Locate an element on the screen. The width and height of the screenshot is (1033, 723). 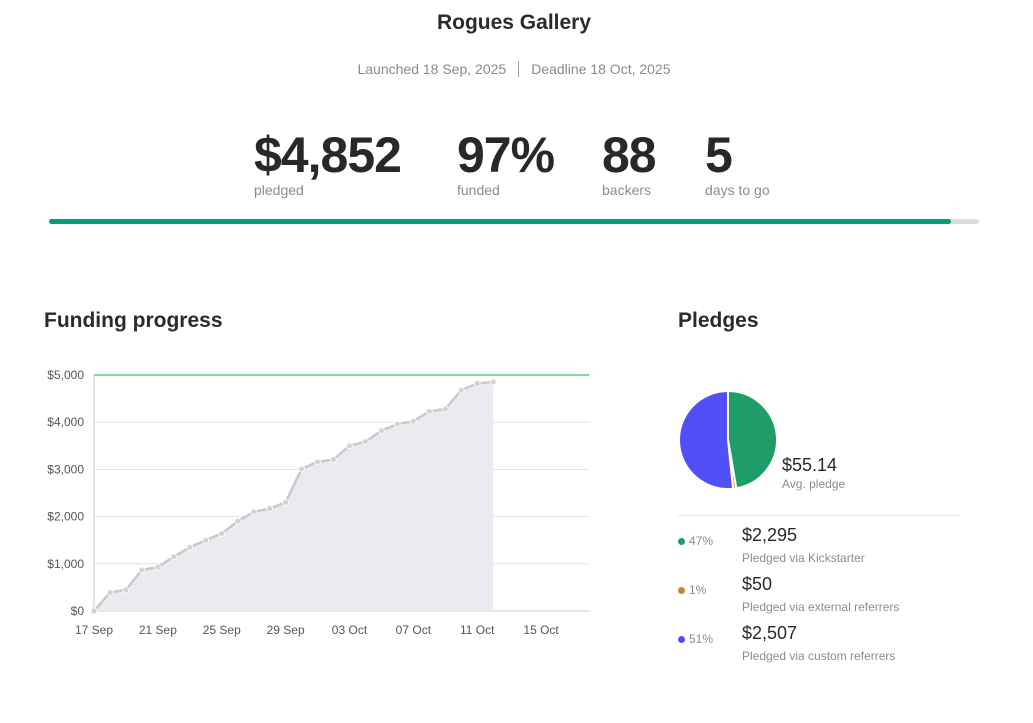
funding-progress-bar is located at coordinates (514, 221).